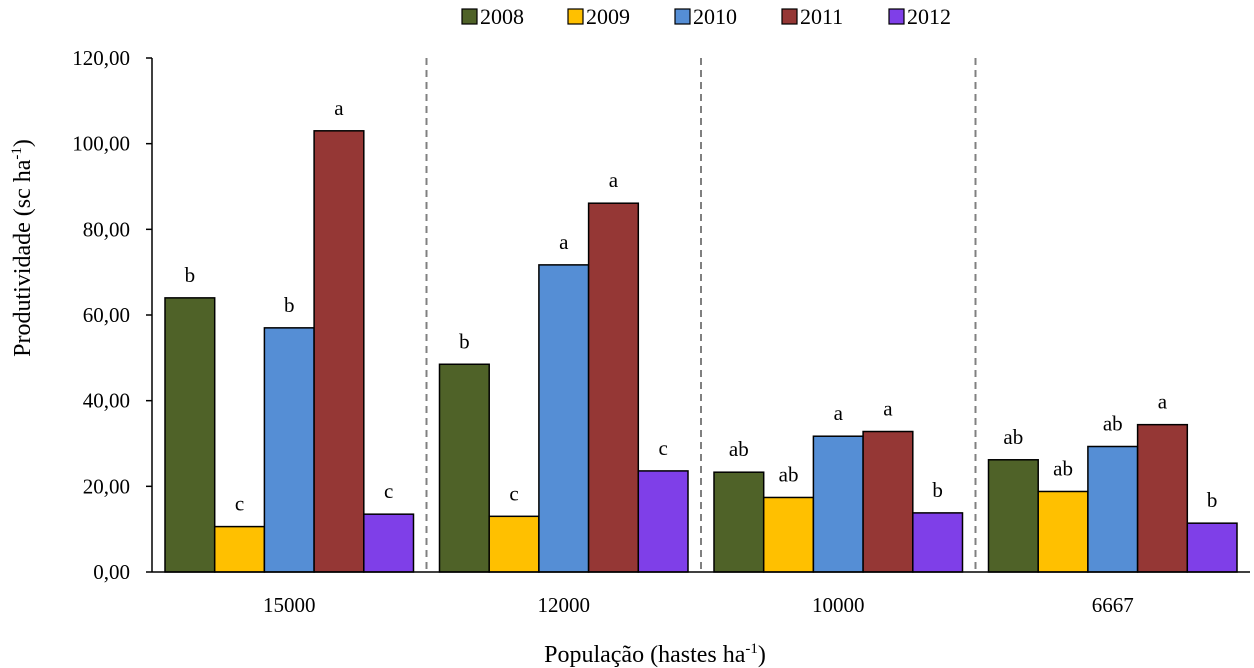 This screenshot has width=1254, height=668. Describe the element at coordinates (929, 16) in the screenshot. I see `legend-label-2012: 2012` at that location.